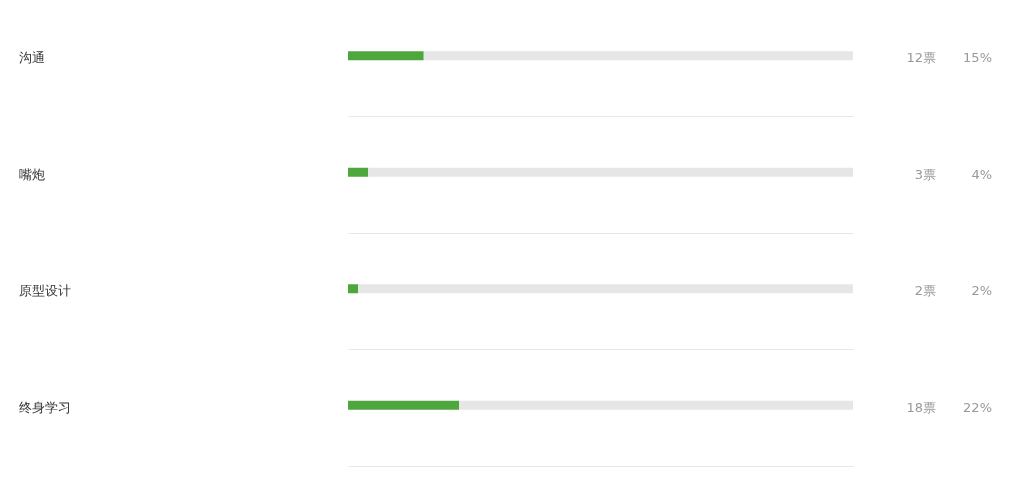 The height and width of the screenshot is (485, 1024). I want to click on data-label: 2%, so click(981, 291).